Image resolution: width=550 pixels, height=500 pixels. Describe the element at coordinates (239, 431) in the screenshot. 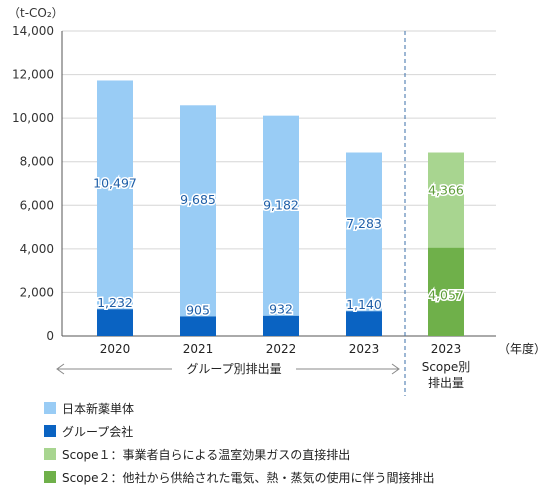

I see `legend-item-group-companies: グループ会社` at that location.